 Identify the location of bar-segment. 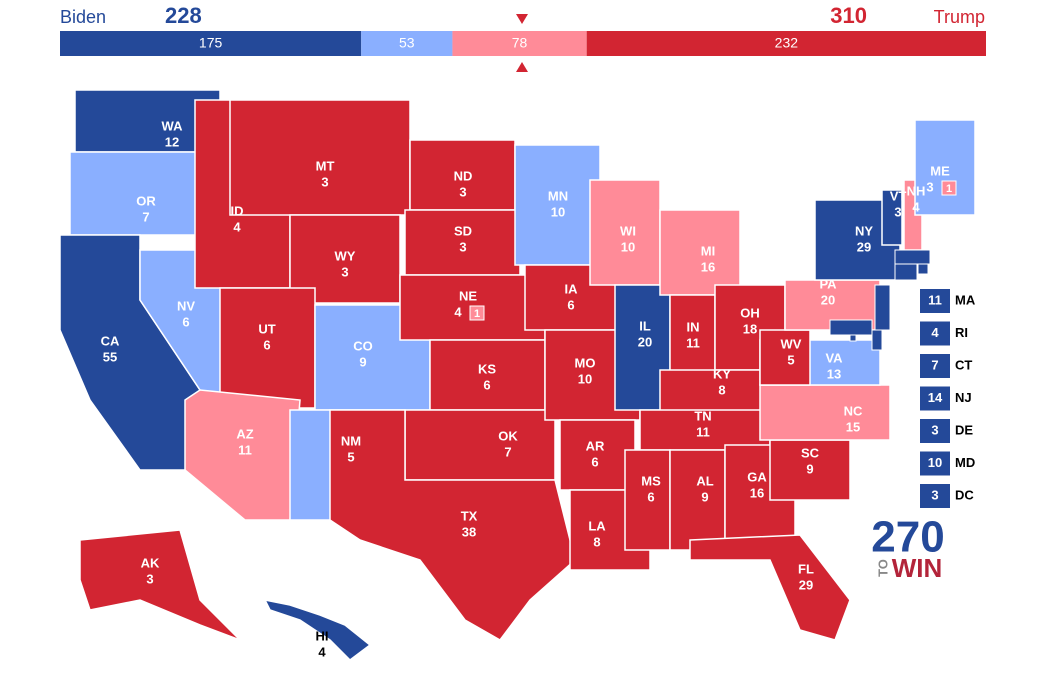
(519, 43).